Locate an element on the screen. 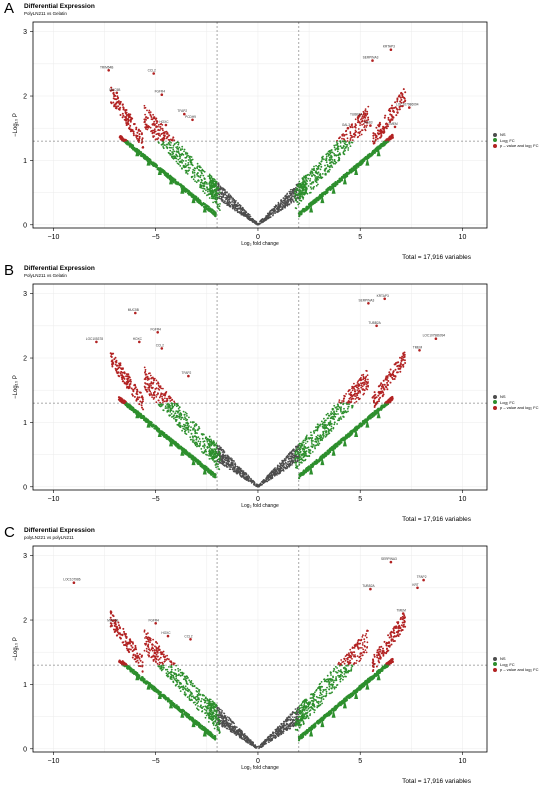 Image resolution: width=550 pixels, height=785 pixels. point-label: TRIM64B is located at coordinates (106, 67).